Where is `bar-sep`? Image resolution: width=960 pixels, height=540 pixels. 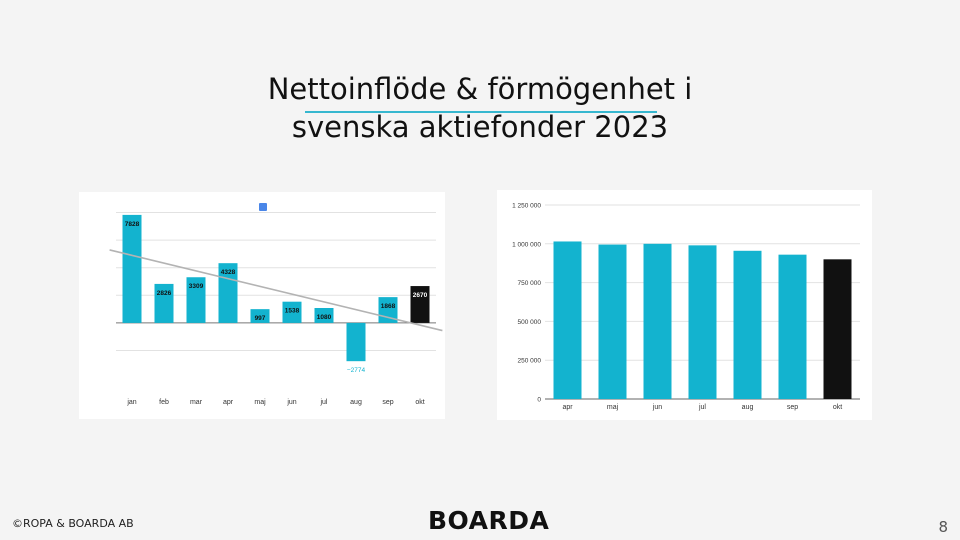
bar-sep is located at coordinates (792, 326).